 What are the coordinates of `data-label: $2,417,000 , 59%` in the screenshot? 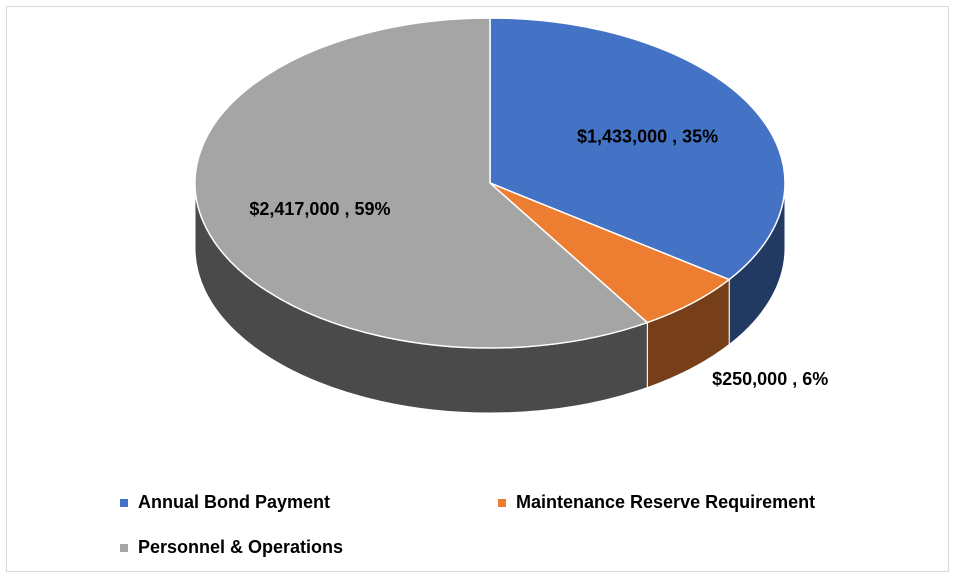 It's located at (319, 209).